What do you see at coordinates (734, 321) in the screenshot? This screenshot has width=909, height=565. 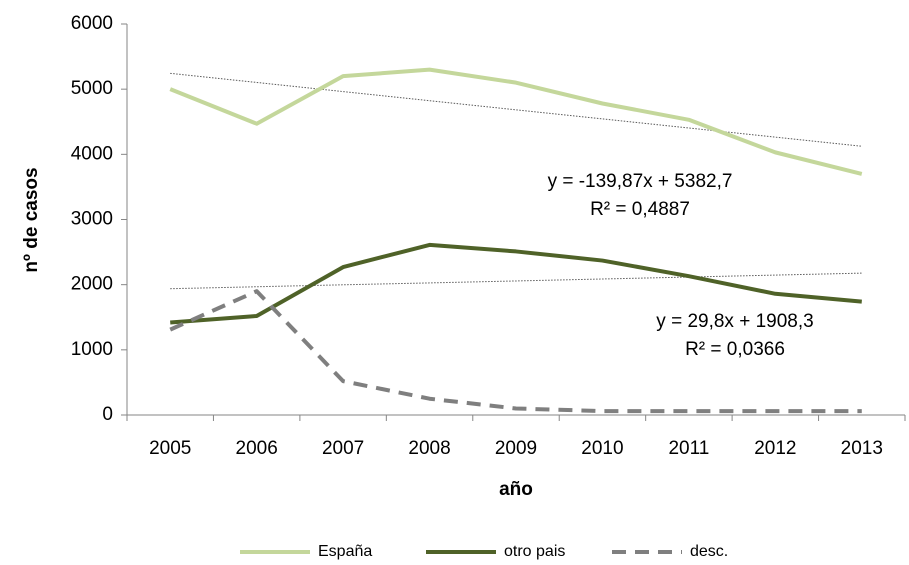 I see `trend-equation: y = 29,8x + 1908,3` at bounding box center [734, 321].